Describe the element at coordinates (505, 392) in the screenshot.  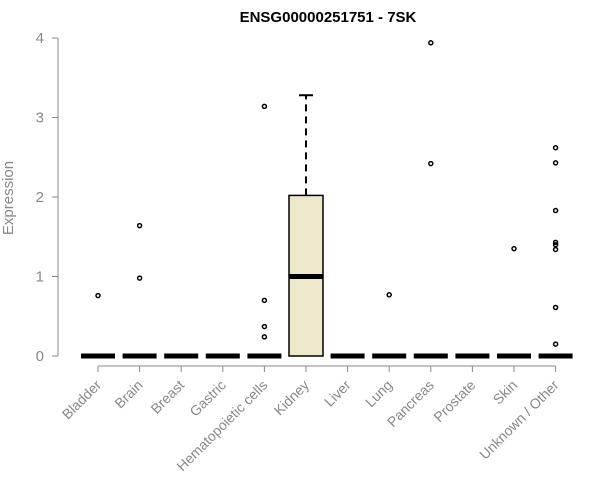
I see `x-tick-label: Skin` at that location.